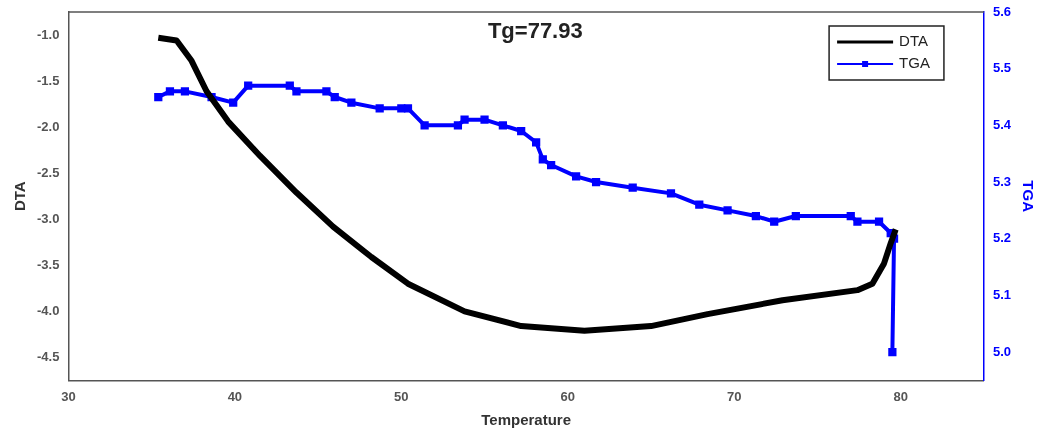  I want to click on x-tick-label: 40, so click(235, 396).